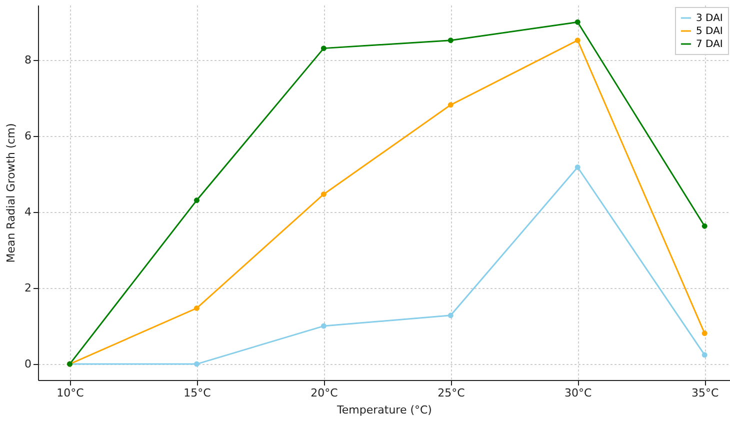 This screenshot has height=421, width=730. What do you see at coordinates (28, 60) in the screenshot?
I see `y-tick-label: 8` at bounding box center [28, 60].